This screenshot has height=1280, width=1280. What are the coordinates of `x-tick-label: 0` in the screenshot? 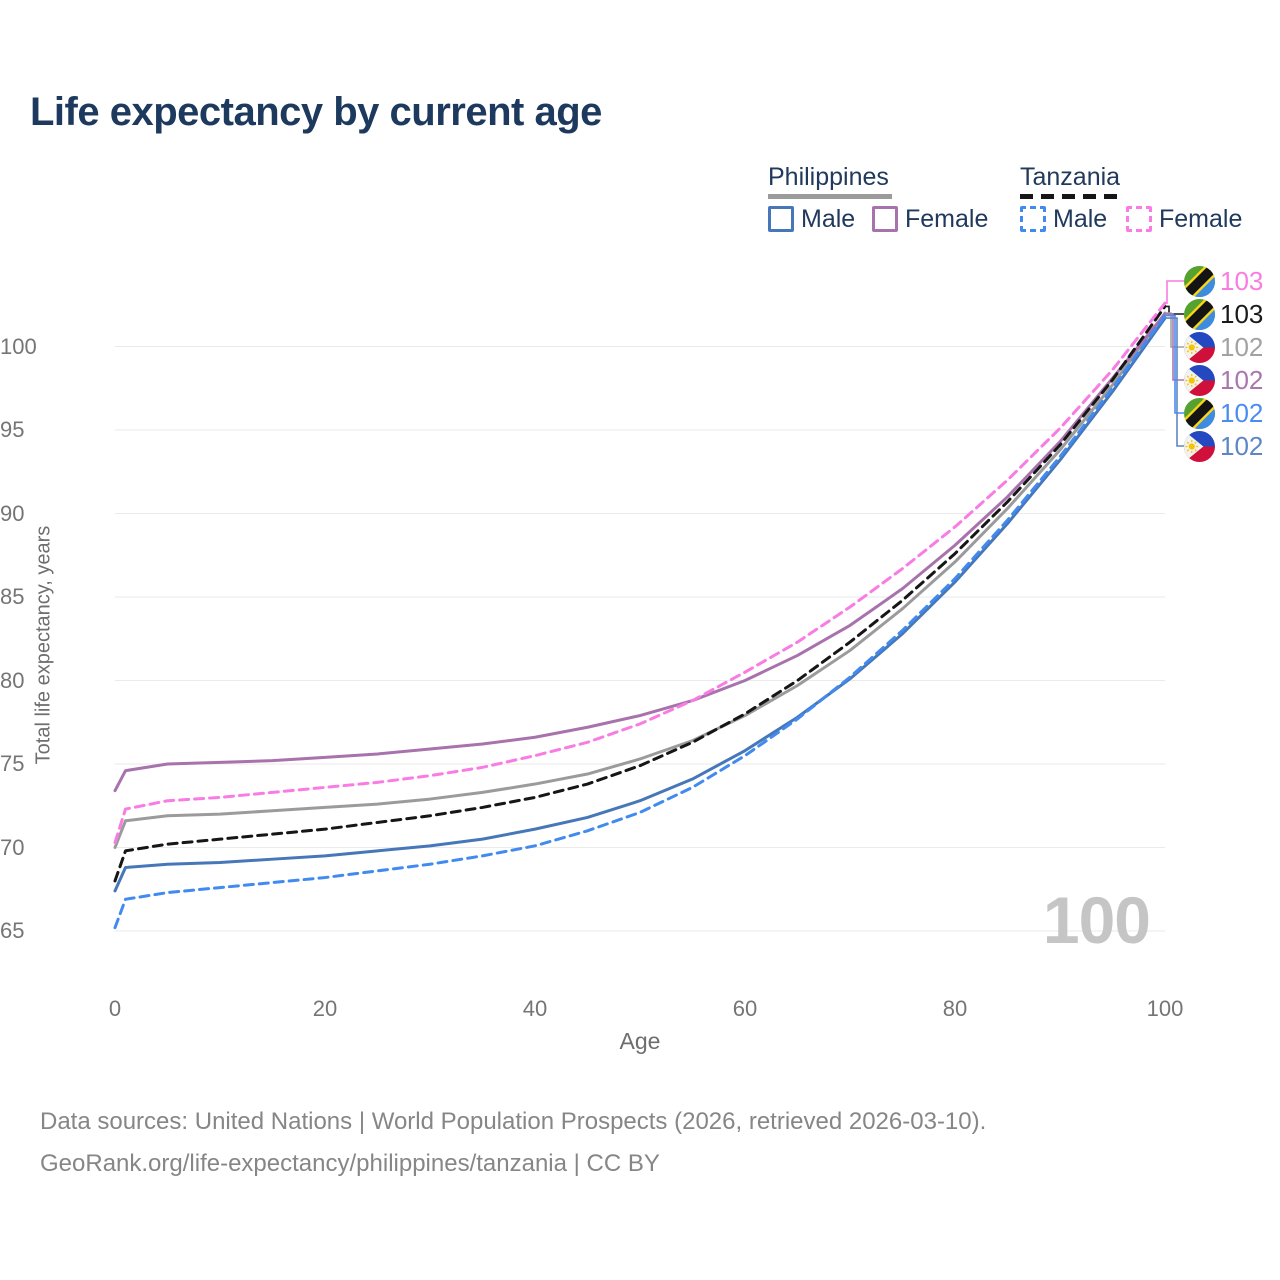 It's located at (115, 1008).